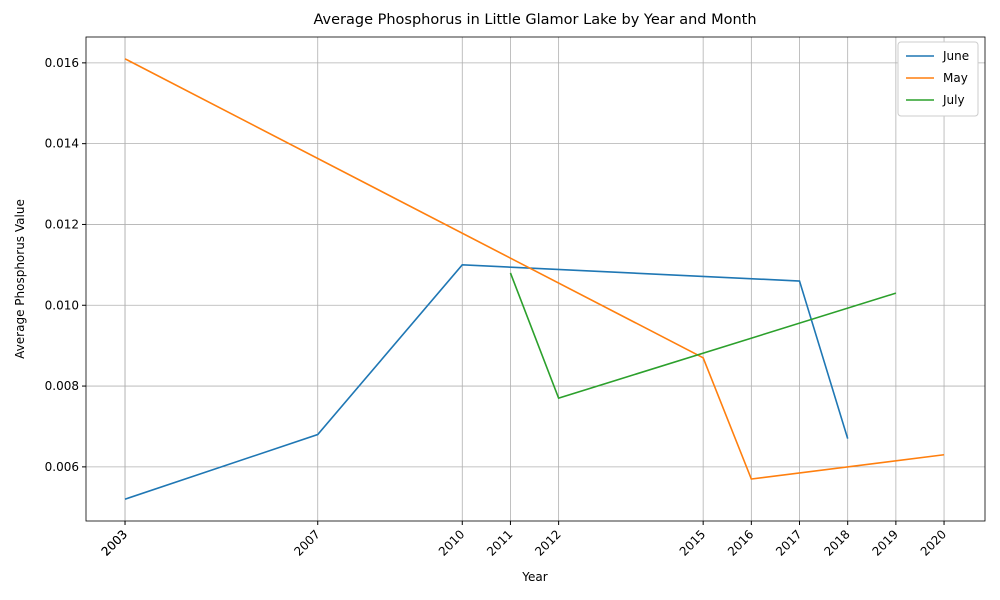 The width and height of the screenshot is (1000, 600). I want to click on x-tick-label: 2012, so click(547, 542).